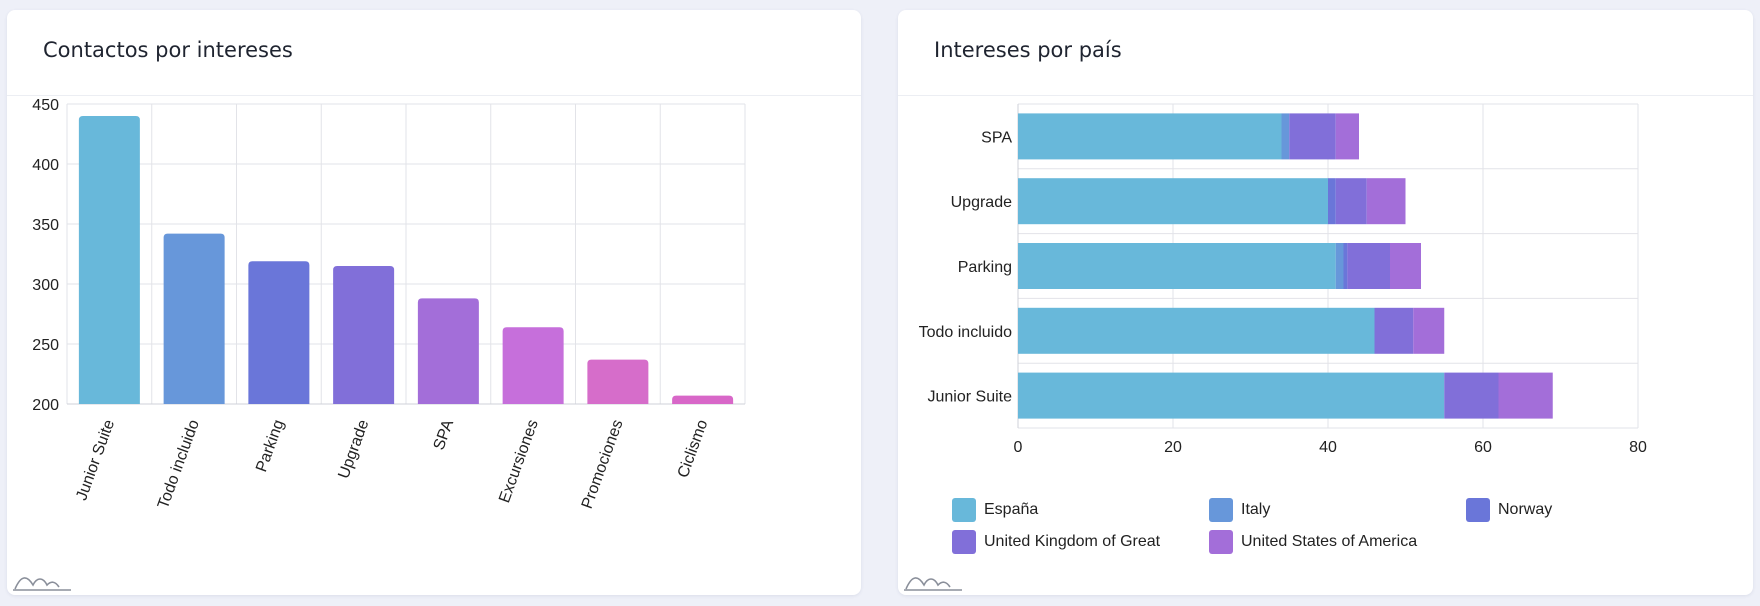 Image resolution: width=1760 pixels, height=606 pixels. I want to click on panel-title: Contactos por intereses, so click(168, 50).